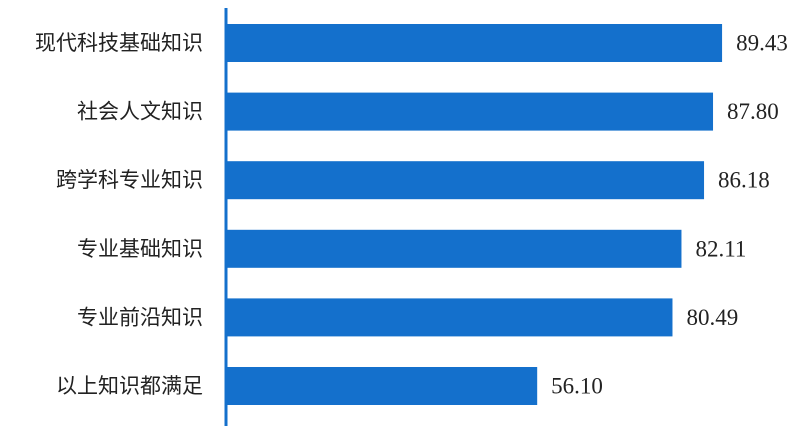  Describe the element at coordinates (129, 386) in the screenshot. I see `category-label: 以上知识都满足` at that location.